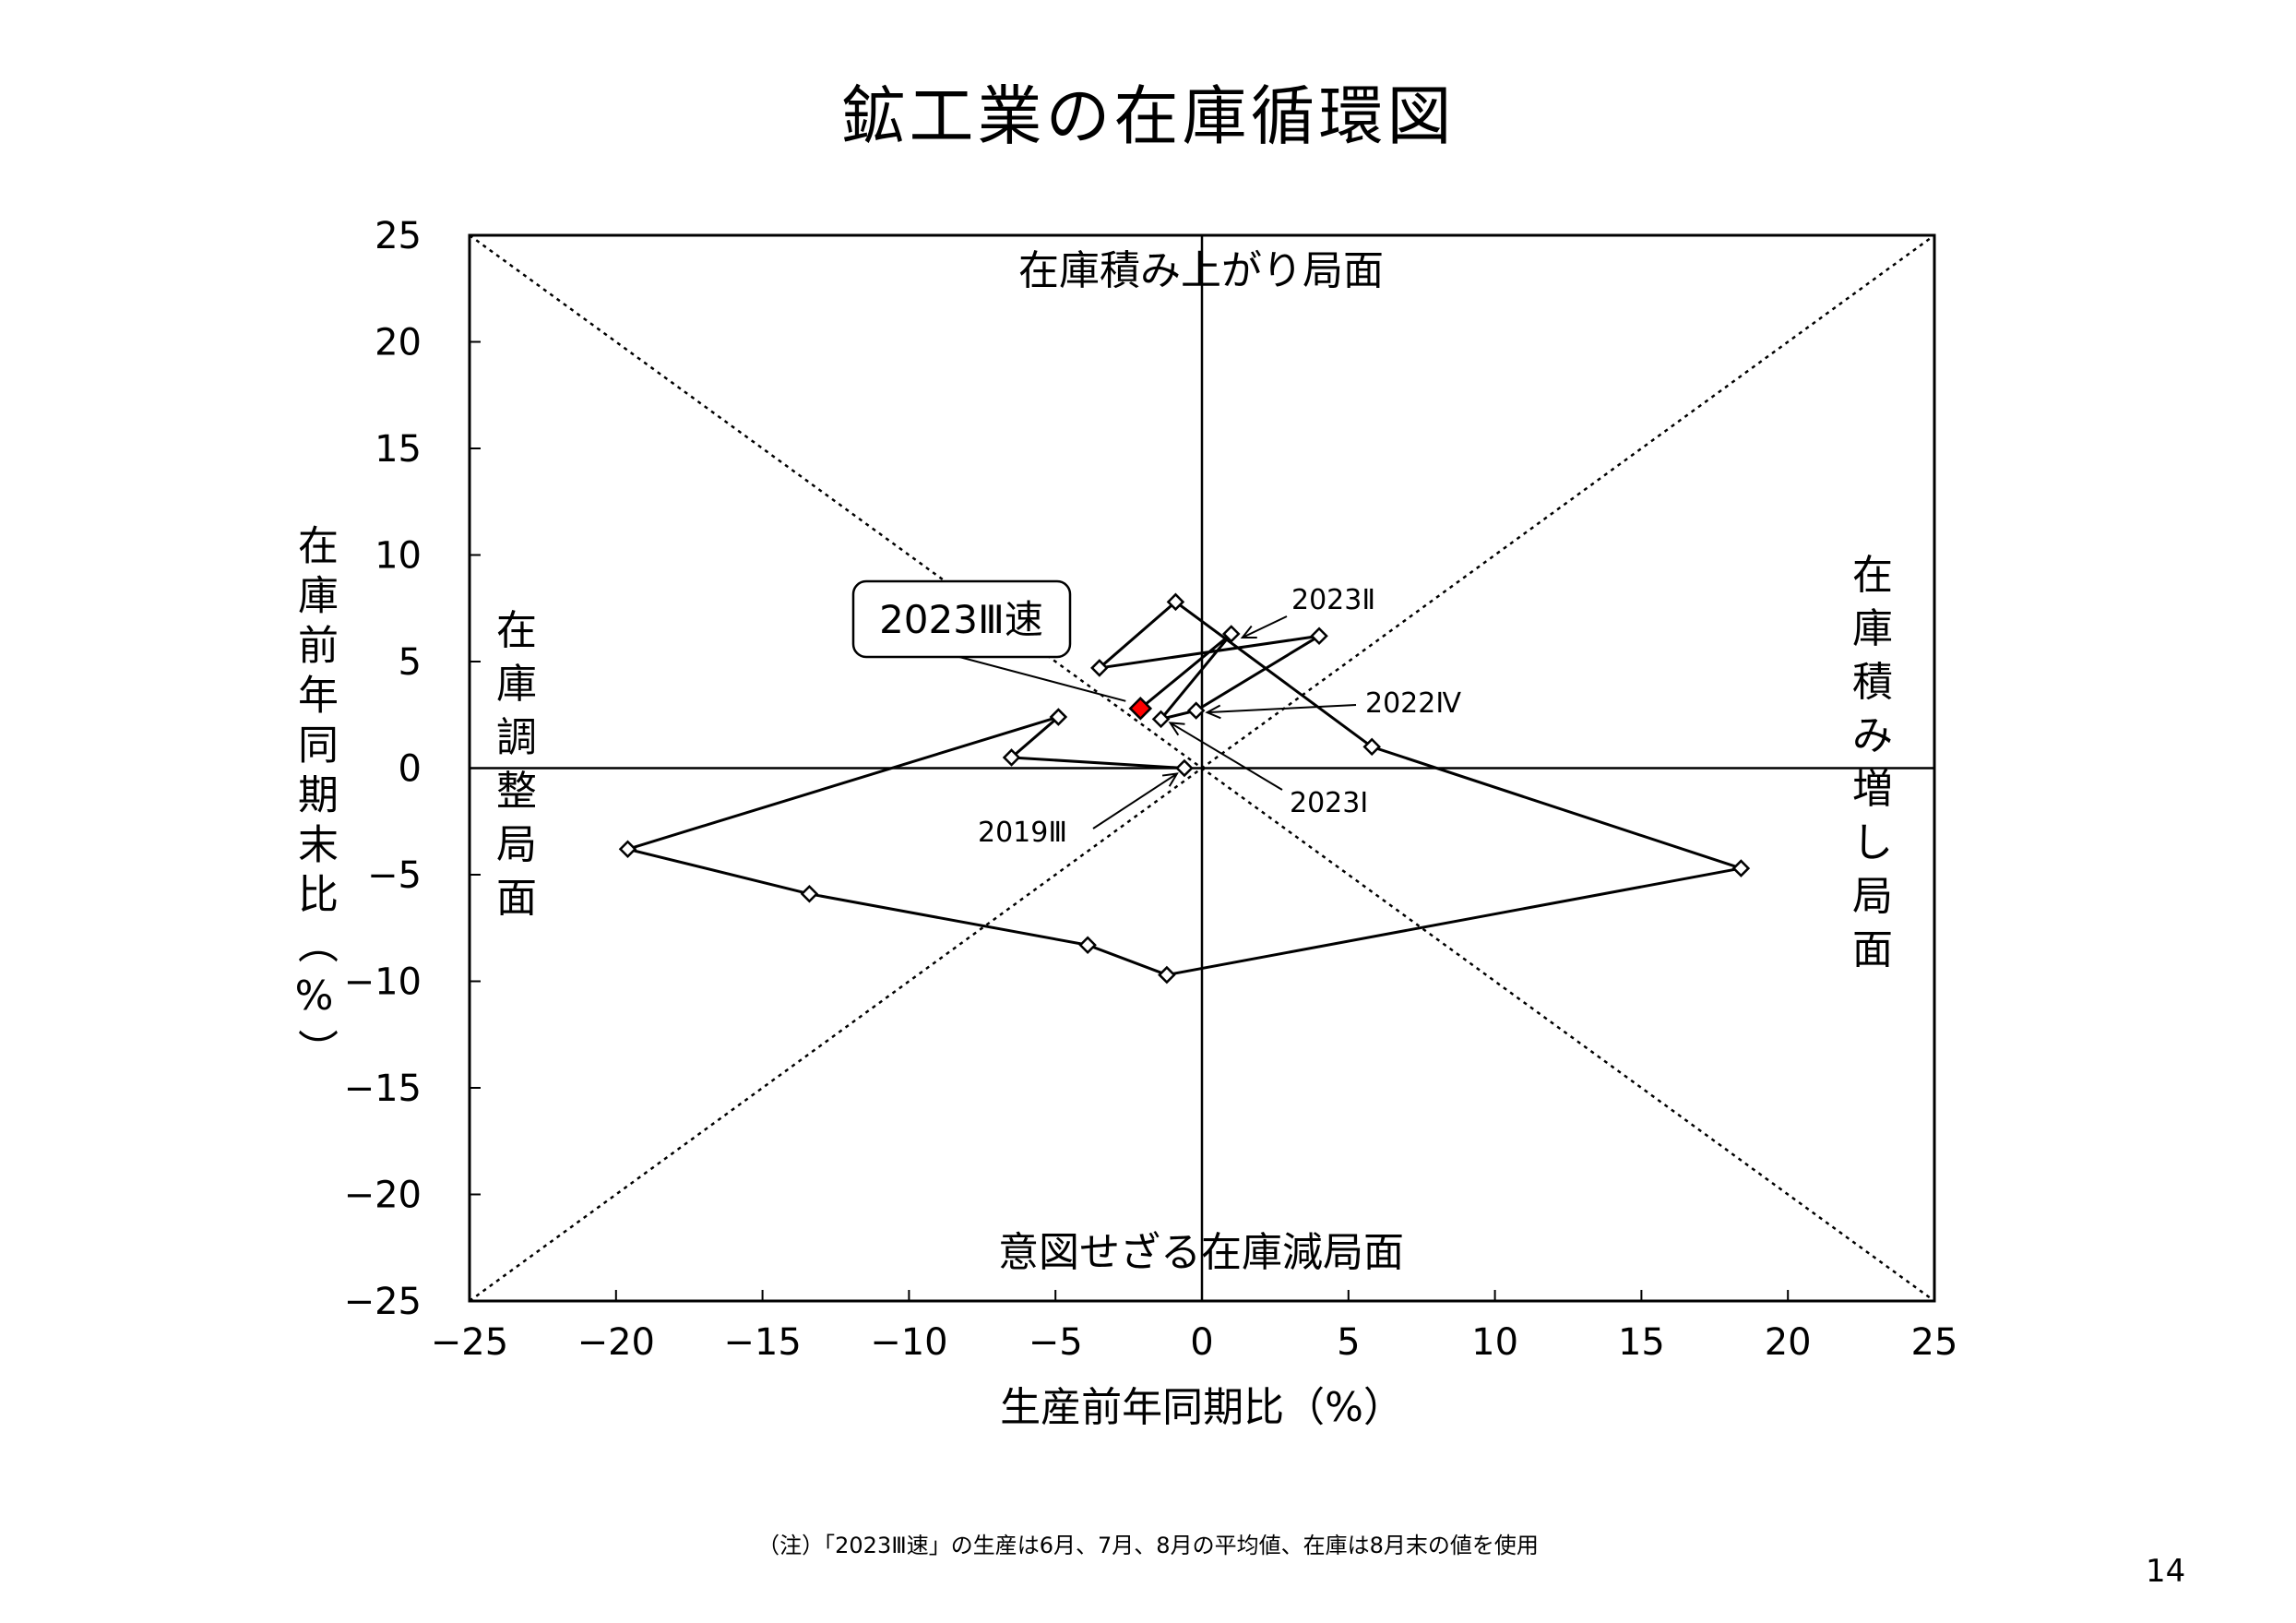 This screenshot has height=1623, width=2296. What do you see at coordinates (383, 1302) in the screenshot?
I see `y-tick-label: −25` at bounding box center [383, 1302].